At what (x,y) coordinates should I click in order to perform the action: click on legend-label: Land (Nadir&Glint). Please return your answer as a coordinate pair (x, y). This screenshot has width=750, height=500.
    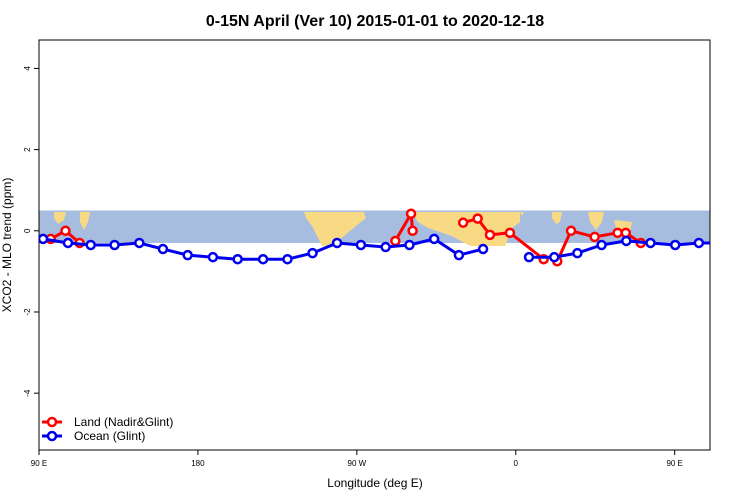
    Looking at the image, I should click on (123, 422).